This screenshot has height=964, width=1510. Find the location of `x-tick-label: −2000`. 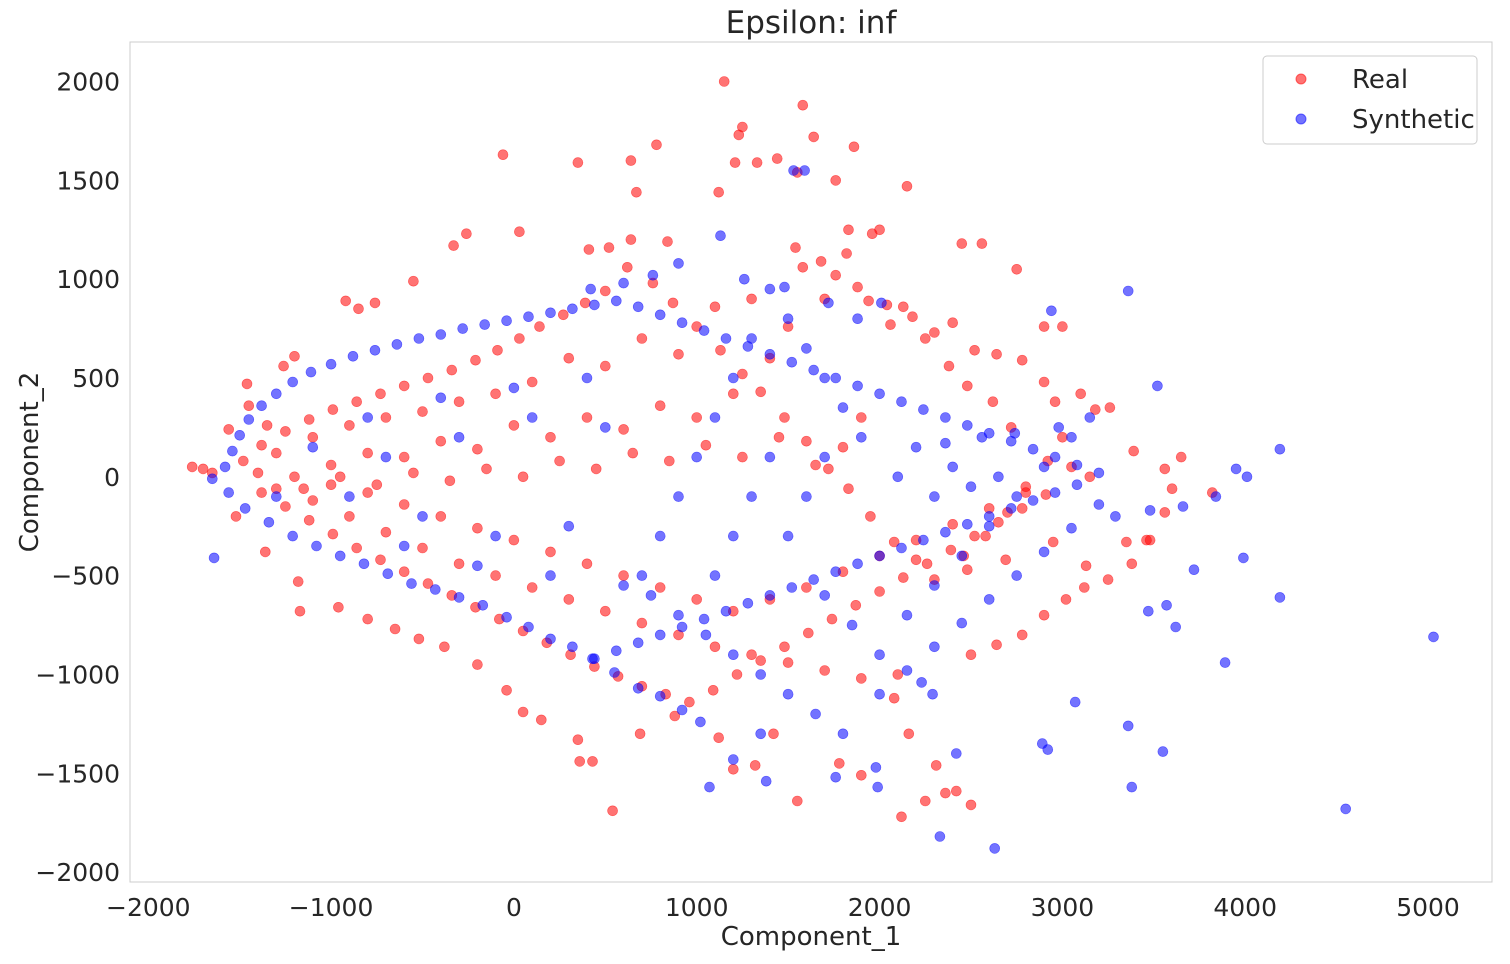

x-tick-label: −2000 is located at coordinates (148, 907).